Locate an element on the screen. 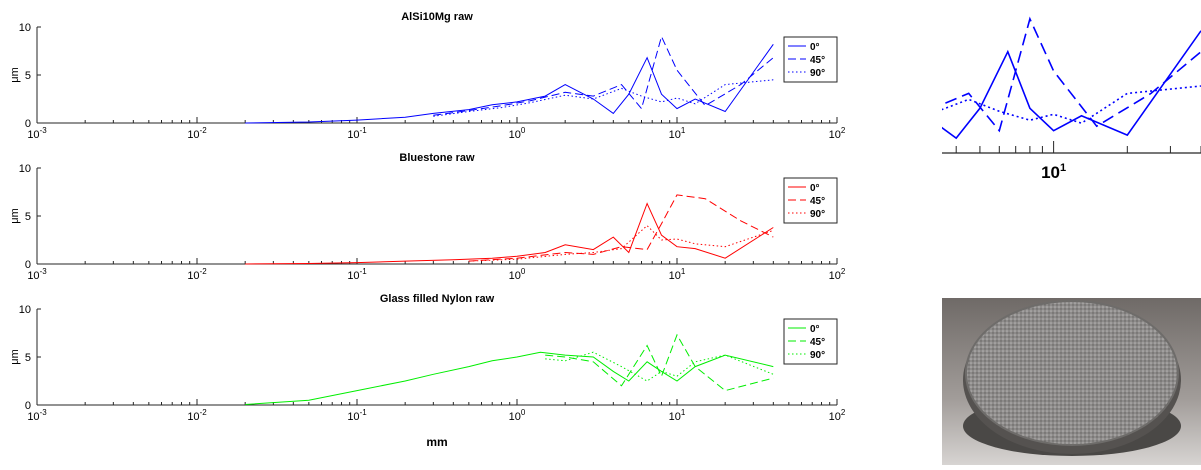  zoom-series-group is located at coordinates (1071, 78).